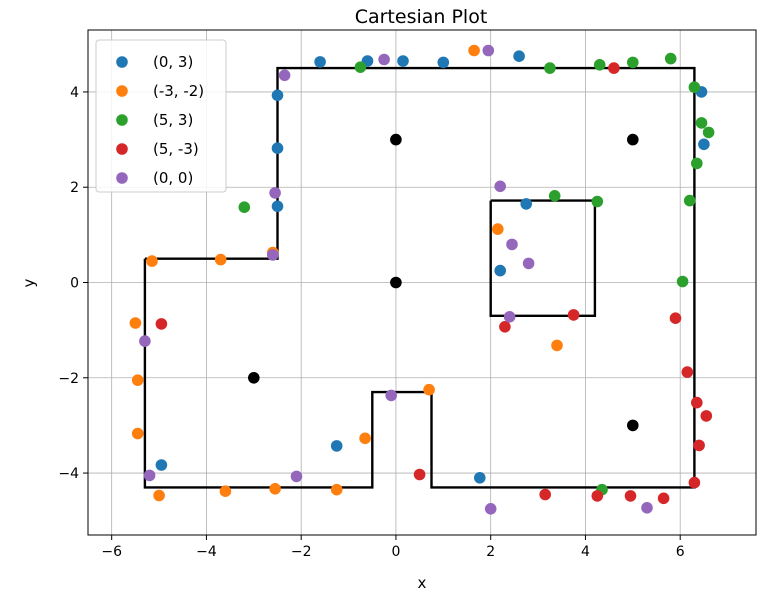 The image size is (784, 595). I want to click on x-tick-label: 4, so click(585, 552).